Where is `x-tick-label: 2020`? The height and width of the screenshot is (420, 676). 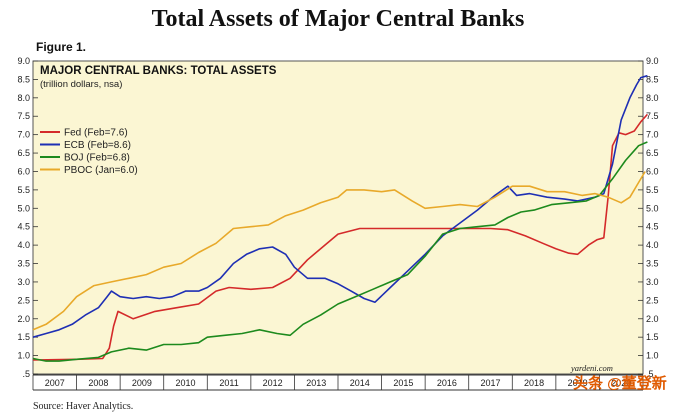 x-tick-label: 2020 is located at coordinates (621, 383).